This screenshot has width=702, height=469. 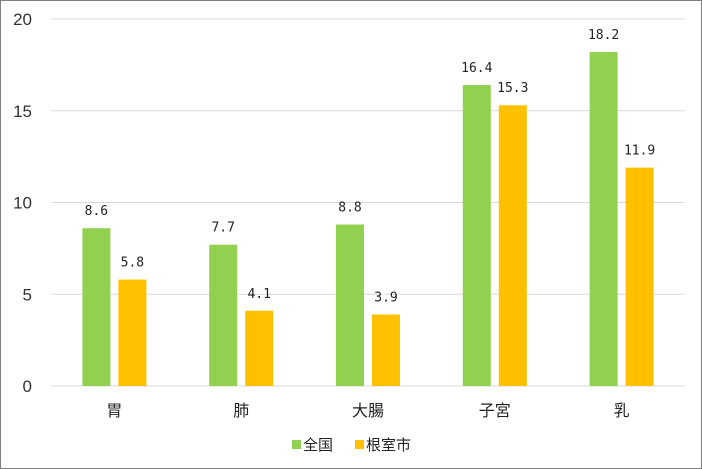 What do you see at coordinates (22, 19) in the screenshot?
I see `y-tick-label: 20` at bounding box center [22, 19].